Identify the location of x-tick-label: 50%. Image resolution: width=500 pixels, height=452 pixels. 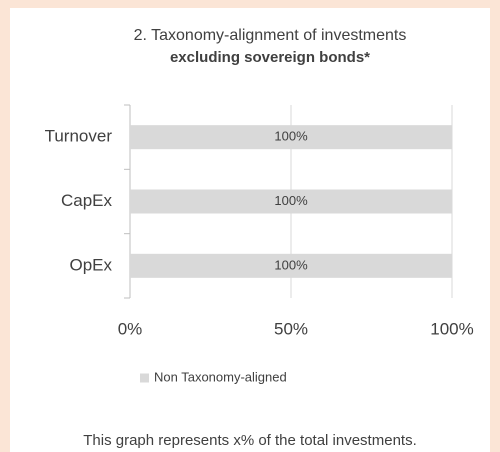
(291, 328).